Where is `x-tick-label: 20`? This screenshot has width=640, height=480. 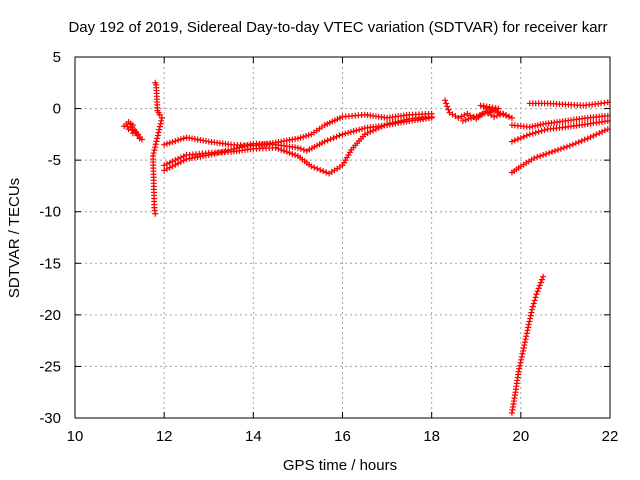
x-tick-label: 20 is located at coordinates (520, 436).